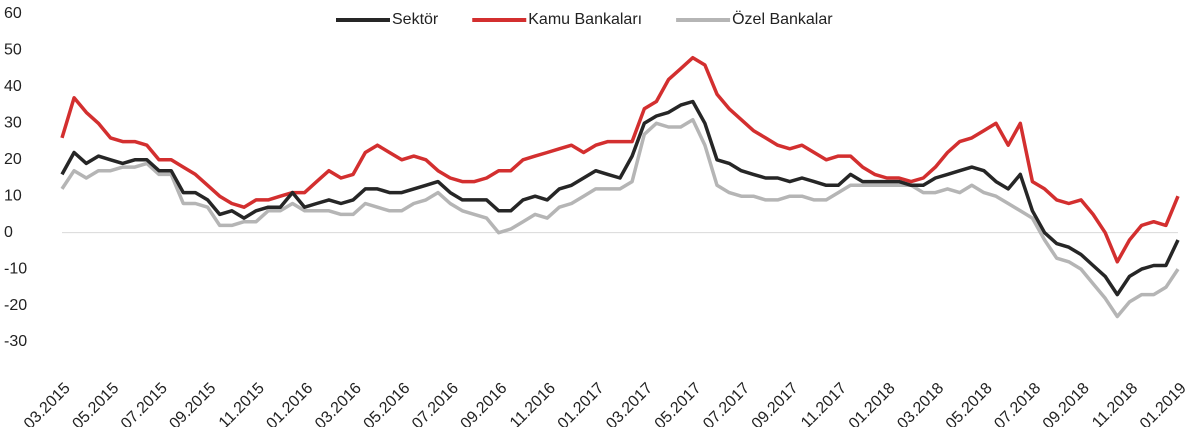  Describe the element at coordinates (435, 403) in the screenshot. I see `x-tick-label: 07.2016` at that location.